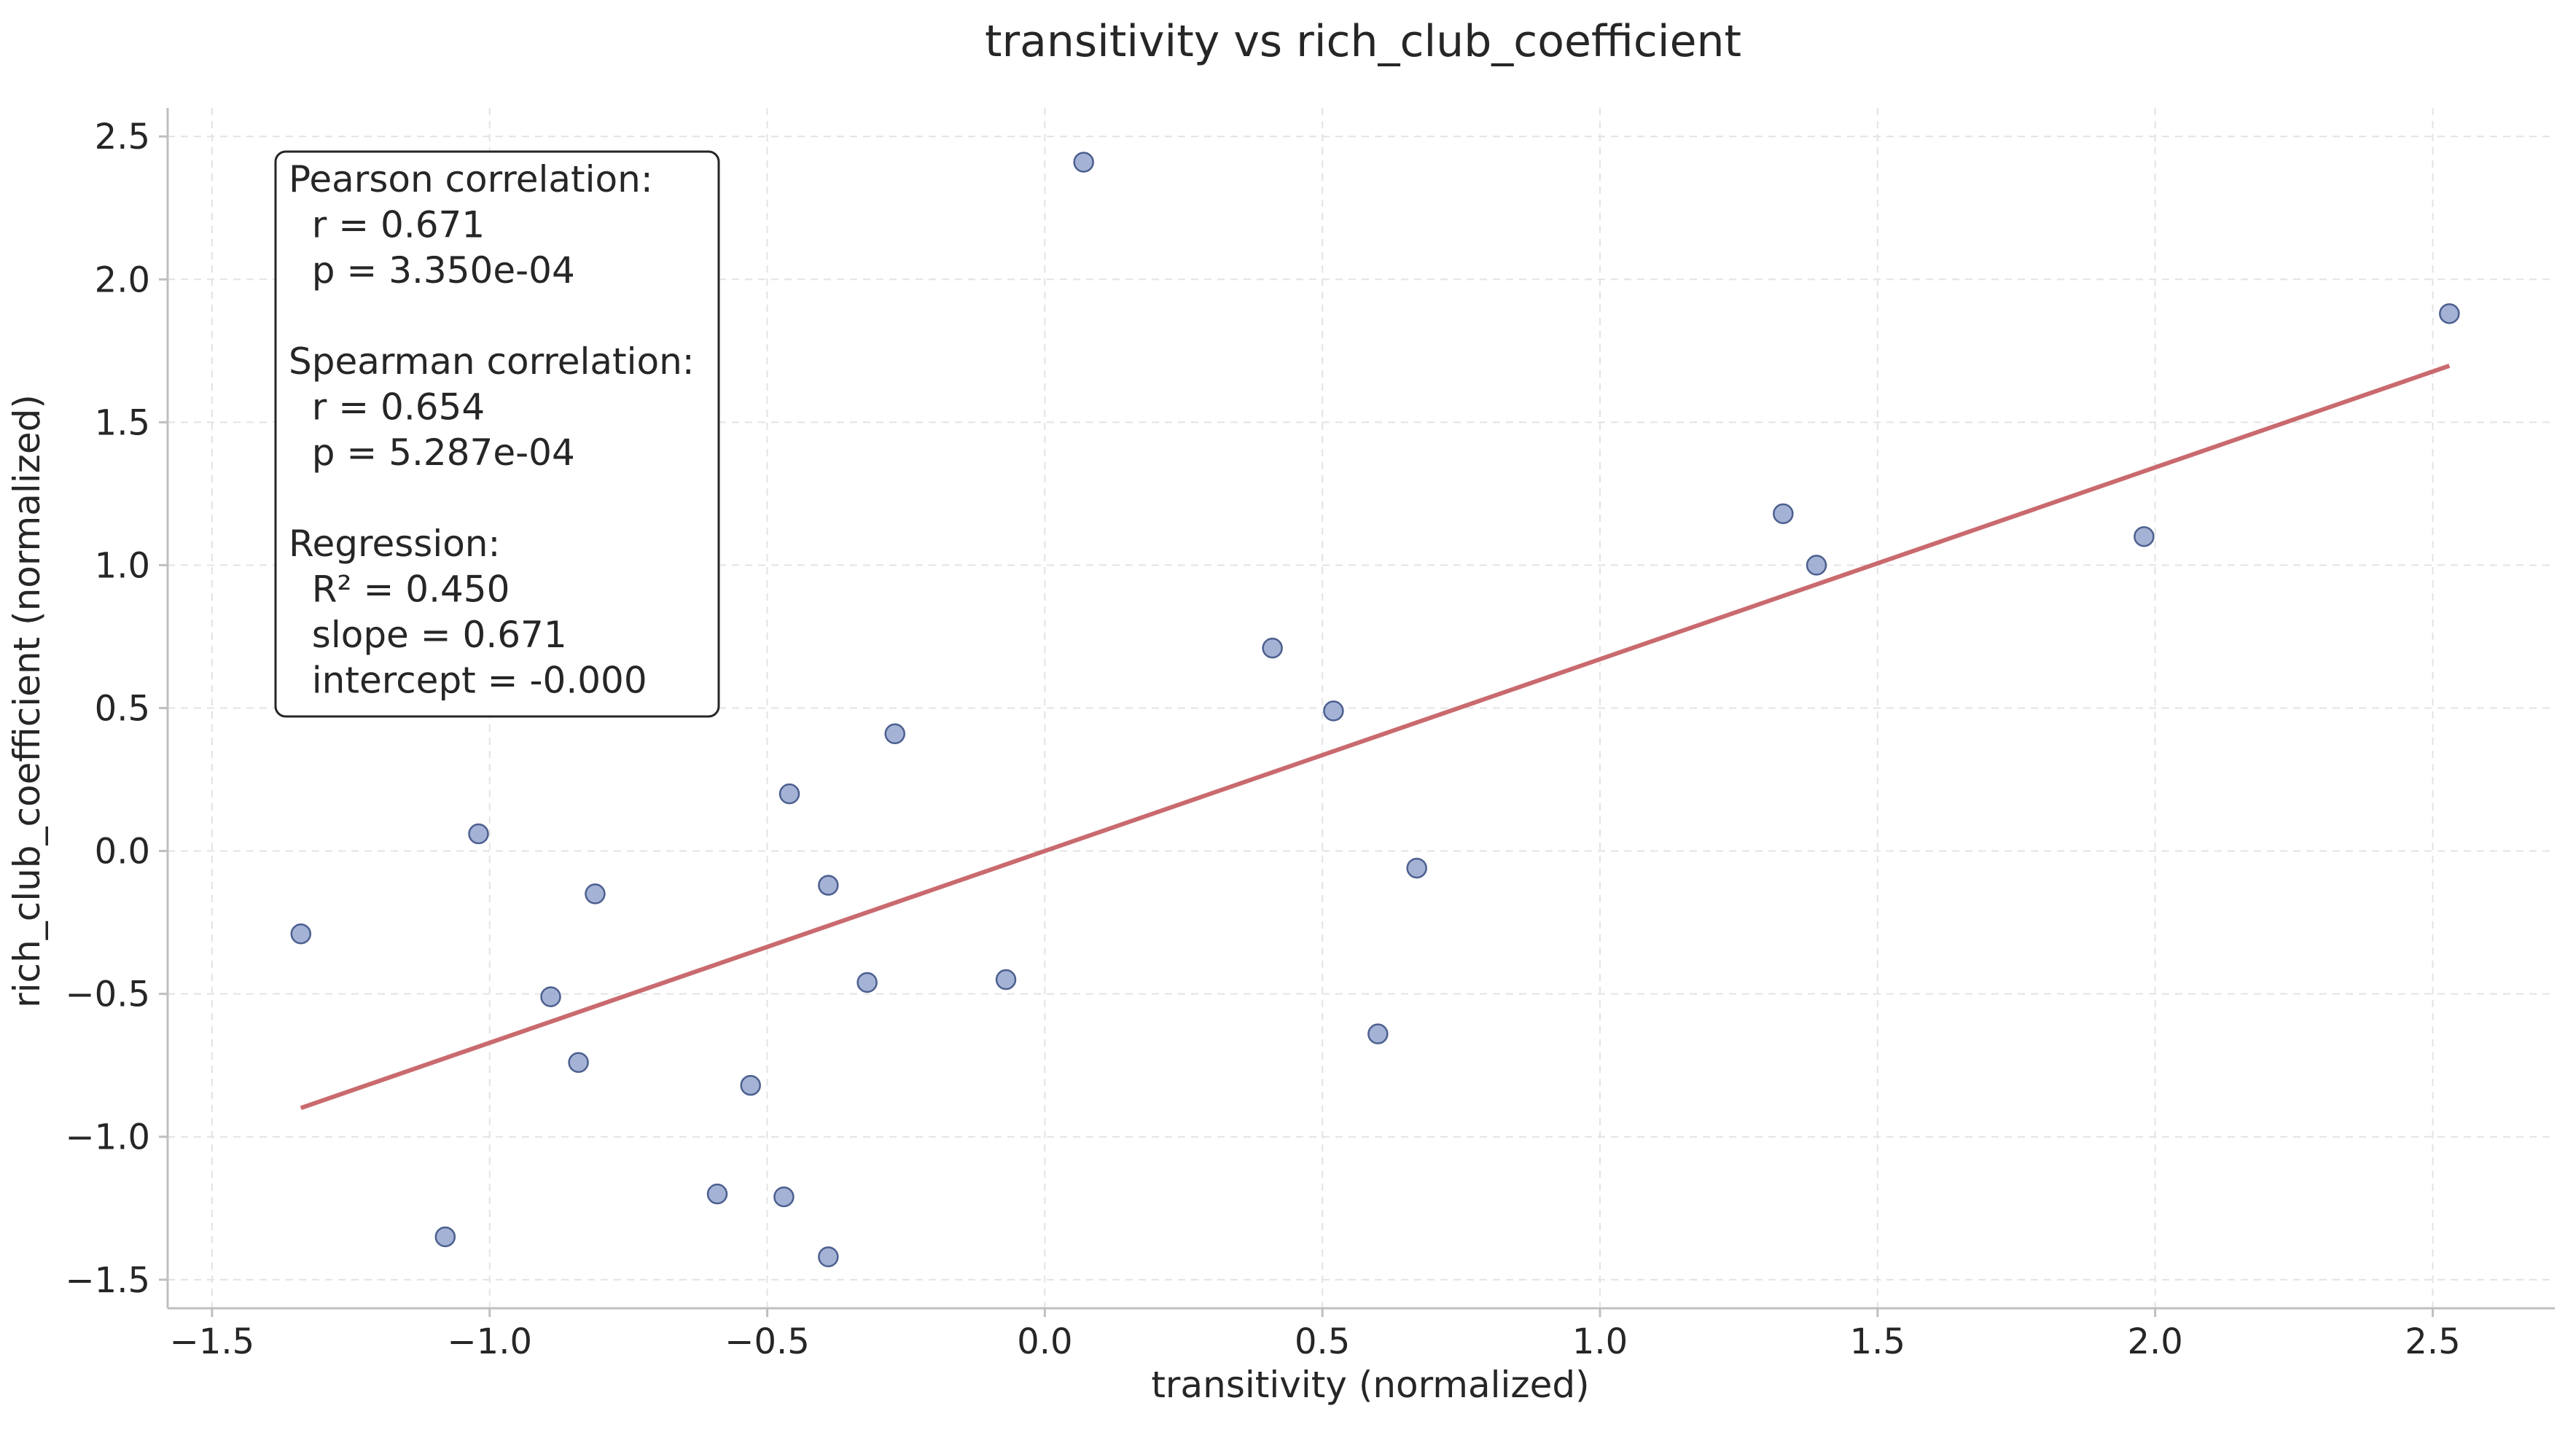  I want to click on stats-line: intercept = -0.000, so click(468, 681).